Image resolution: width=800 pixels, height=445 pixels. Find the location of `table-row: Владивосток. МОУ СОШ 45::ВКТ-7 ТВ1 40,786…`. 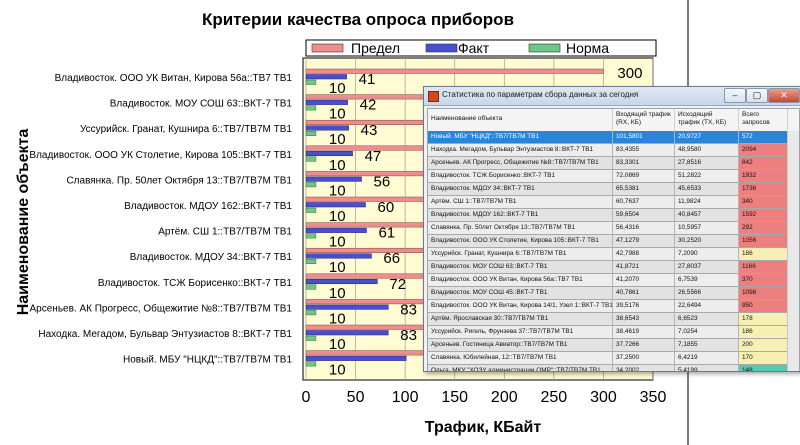

table-row: Владивосток. МОУ СОШ 45::ВКТ-7 ТВ1 40,786… is located at coordinates (613, 293).